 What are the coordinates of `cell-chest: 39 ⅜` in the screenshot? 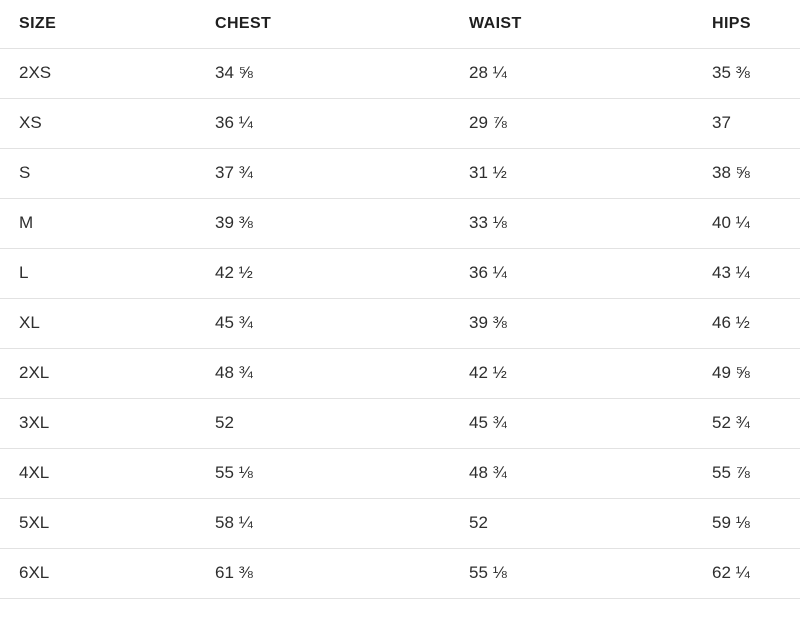 It's located at (323, 223).